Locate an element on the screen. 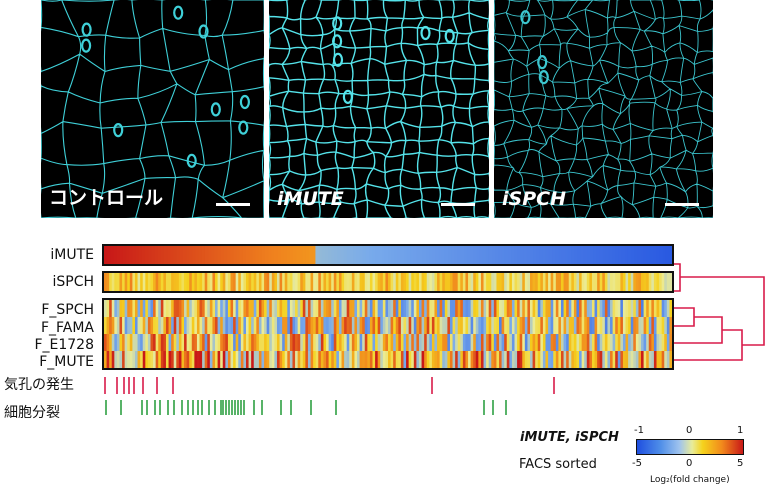  dendrogram-branch-imute-ispch is located at coordinates (677, 277).